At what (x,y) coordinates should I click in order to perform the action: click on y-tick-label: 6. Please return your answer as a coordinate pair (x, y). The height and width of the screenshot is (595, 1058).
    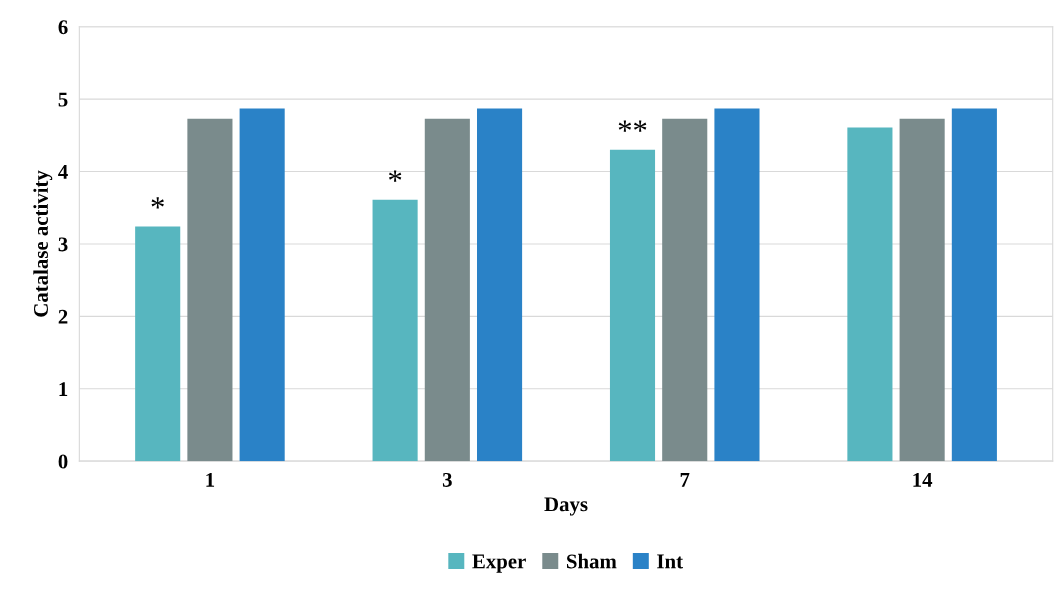
    Looking at the image, I should click on (63, 27).